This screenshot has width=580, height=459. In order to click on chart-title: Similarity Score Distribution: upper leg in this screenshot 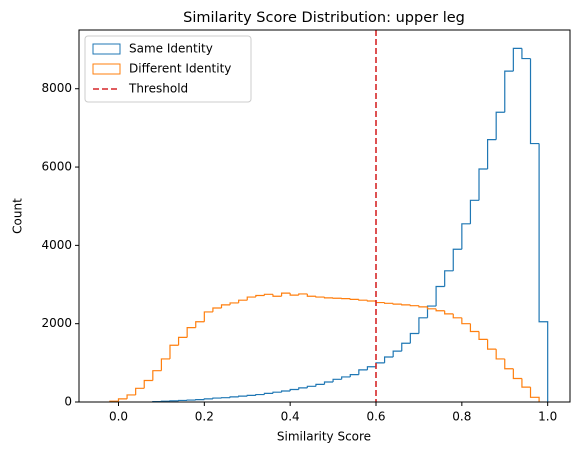, I will do `click(324, 18)`.